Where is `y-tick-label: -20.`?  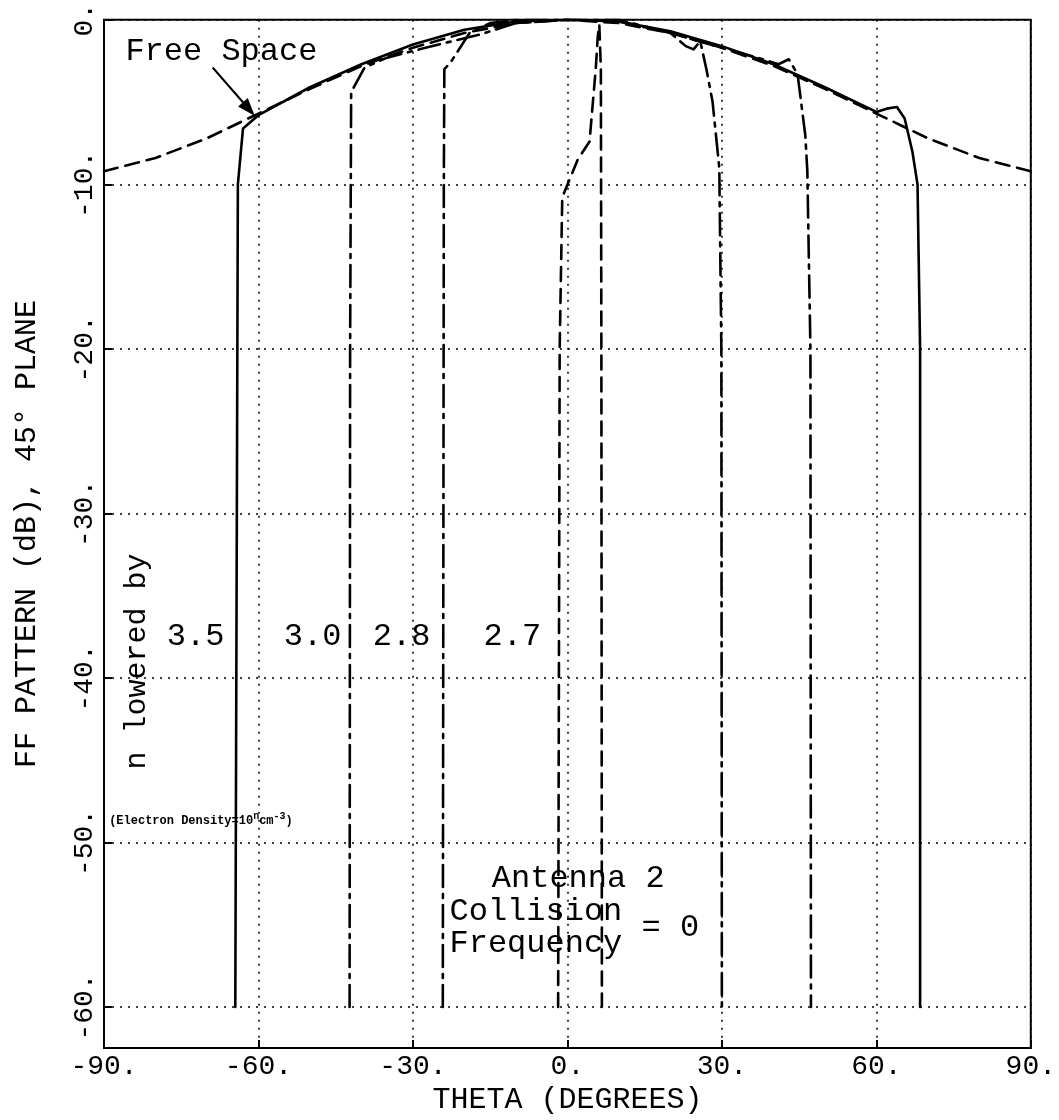
y-tick-label: -20. is located at coordinates (84, 349).